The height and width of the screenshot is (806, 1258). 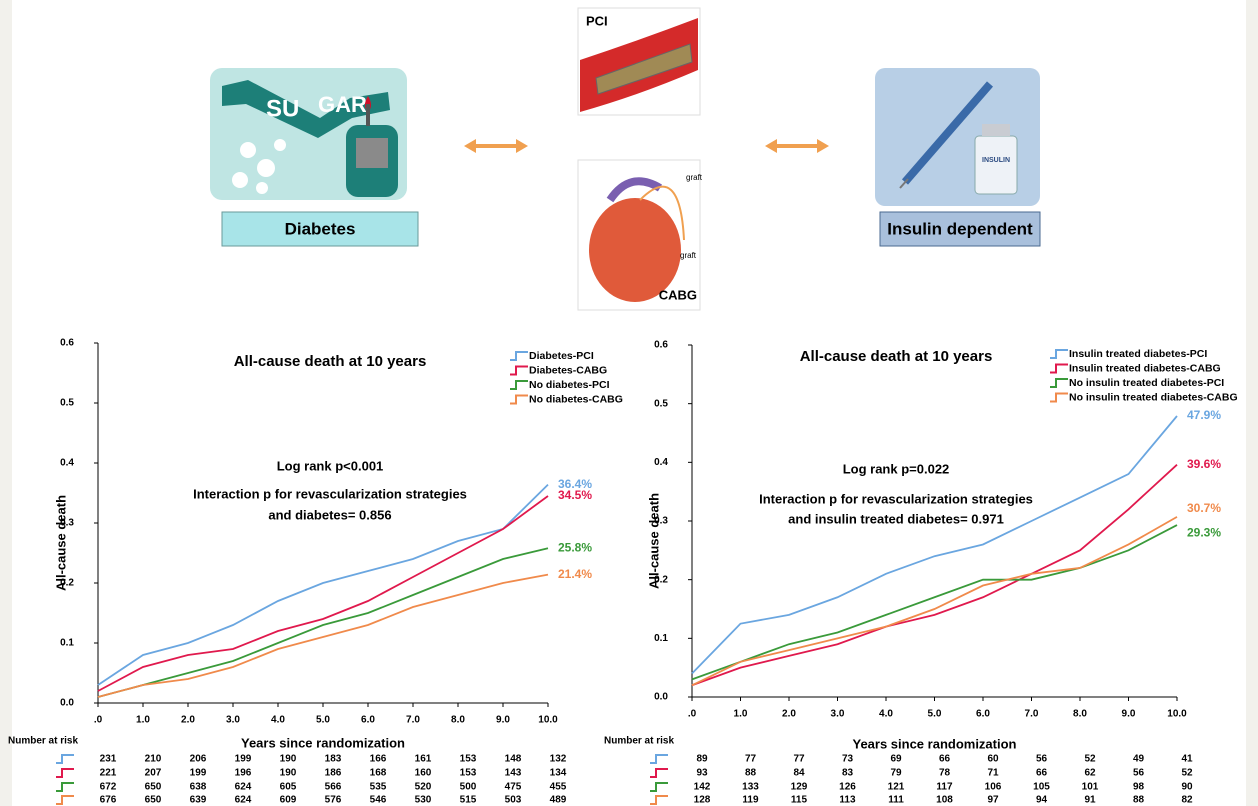 I want to click on risk-count: 128, so click(x=702, y=800).